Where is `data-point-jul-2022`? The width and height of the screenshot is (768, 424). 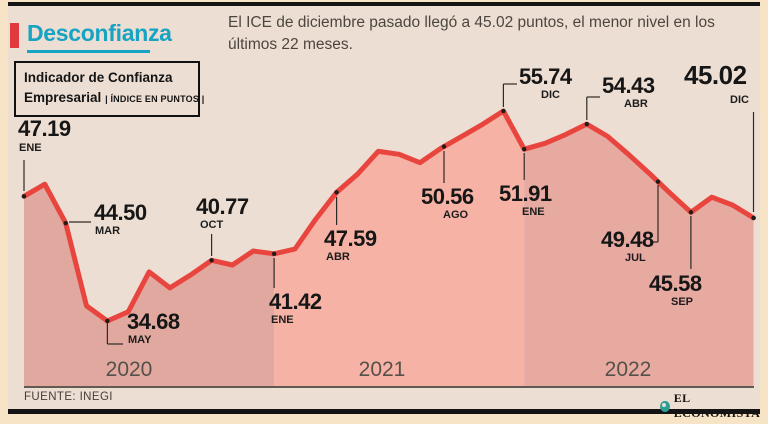
data-point-jul-2022 is located at coordinates (658, 181).